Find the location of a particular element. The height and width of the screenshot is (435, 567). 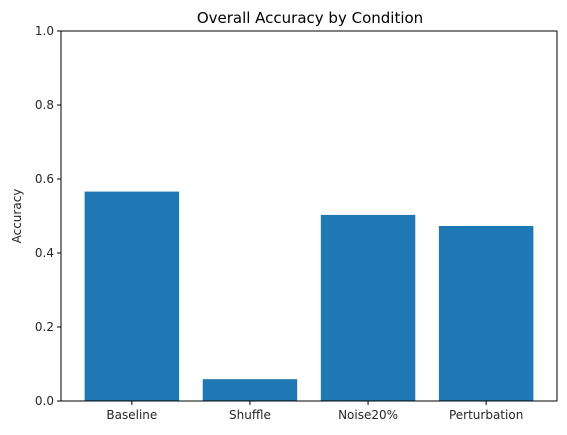

y-tick-label: 0.4 is located at coordinates (44, 253).